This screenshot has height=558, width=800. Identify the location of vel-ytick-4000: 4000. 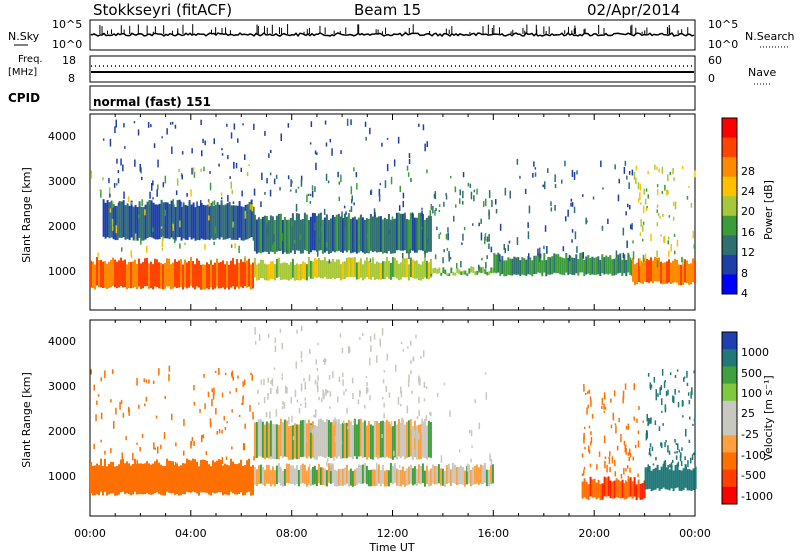
(62, 341).